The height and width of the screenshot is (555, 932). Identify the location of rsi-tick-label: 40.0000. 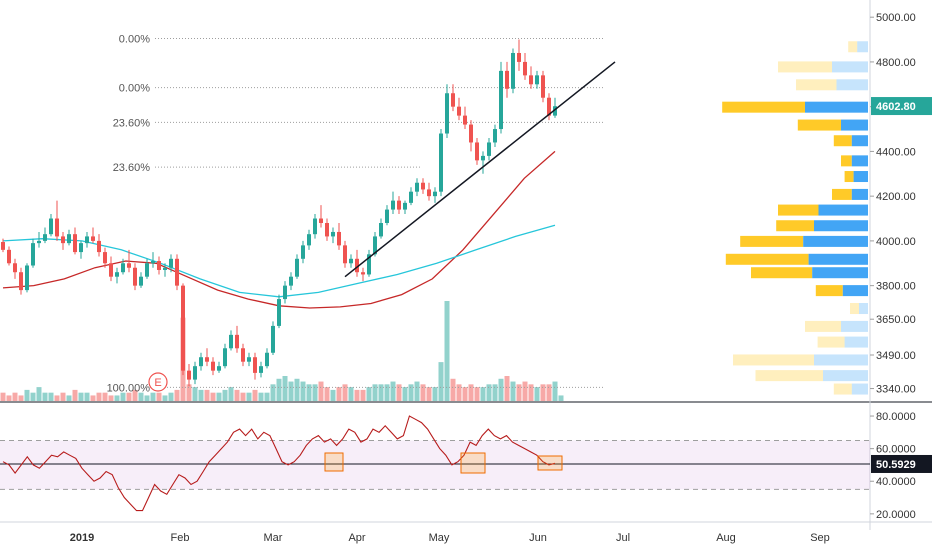
(896, 482).